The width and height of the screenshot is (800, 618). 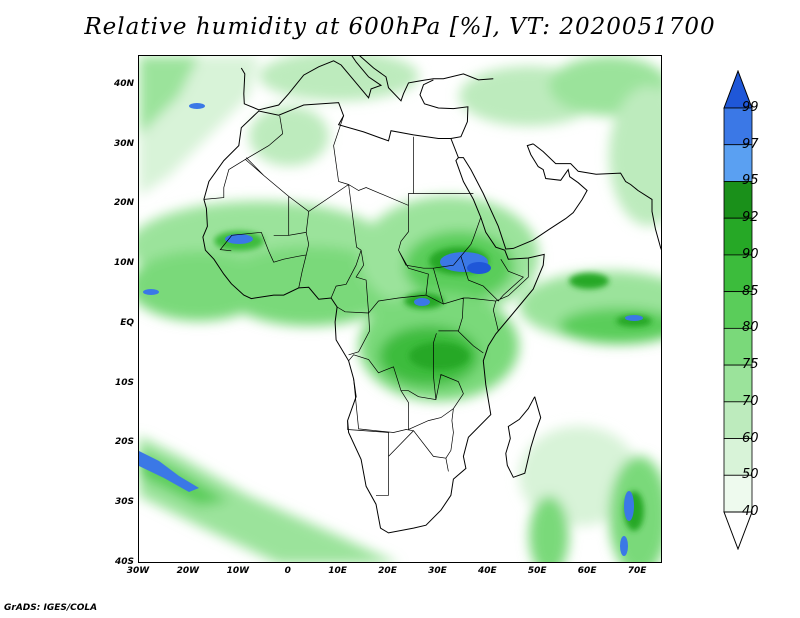 I want to click on colorbar-bottom-arrow, so click(x=738, y=530).